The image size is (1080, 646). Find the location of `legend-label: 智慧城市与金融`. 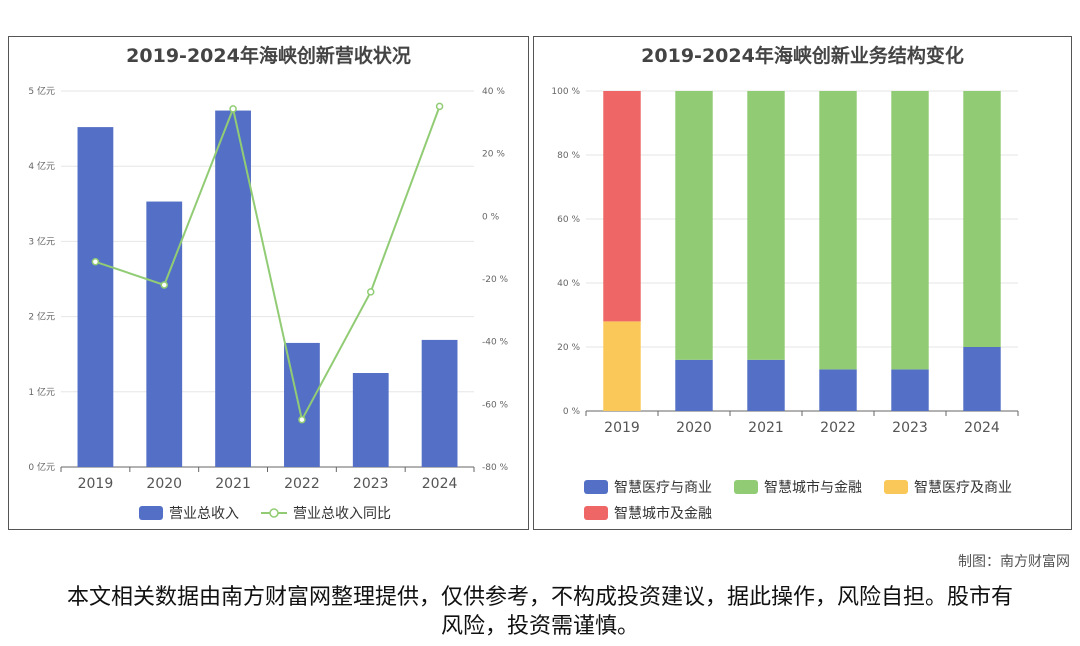

legend-label: 智慧城市与金融 is located at coordinates (813, 487).